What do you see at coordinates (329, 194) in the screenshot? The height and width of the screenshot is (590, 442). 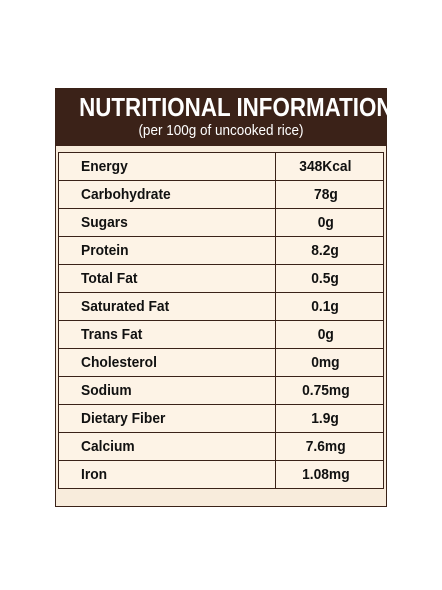 I see `nutrient-value: 78g` at bounding box center [329, 194].